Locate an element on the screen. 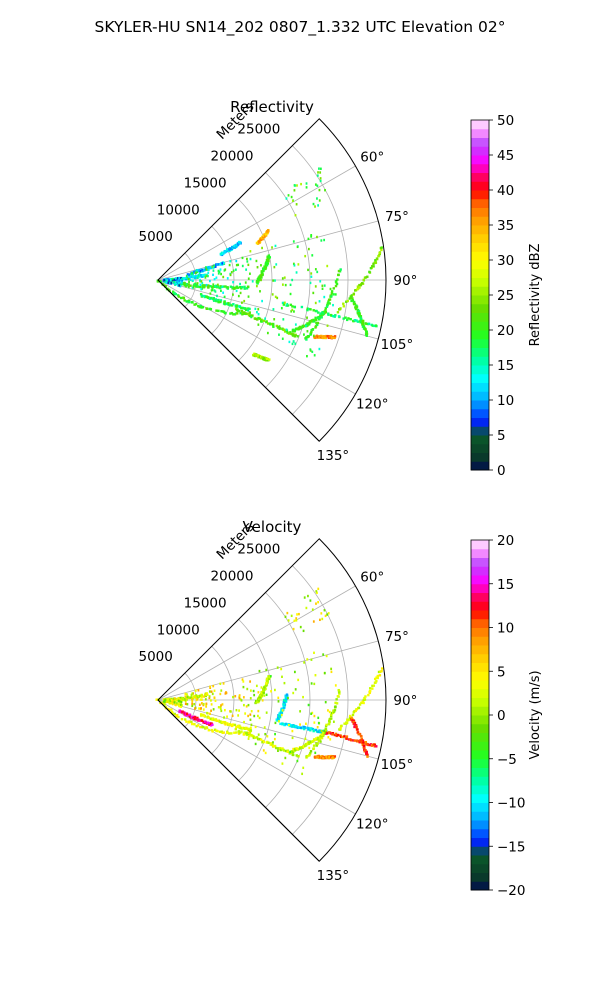 The image size is (600, 1000). azimuth-gridline is located at coordinates (268, 309).